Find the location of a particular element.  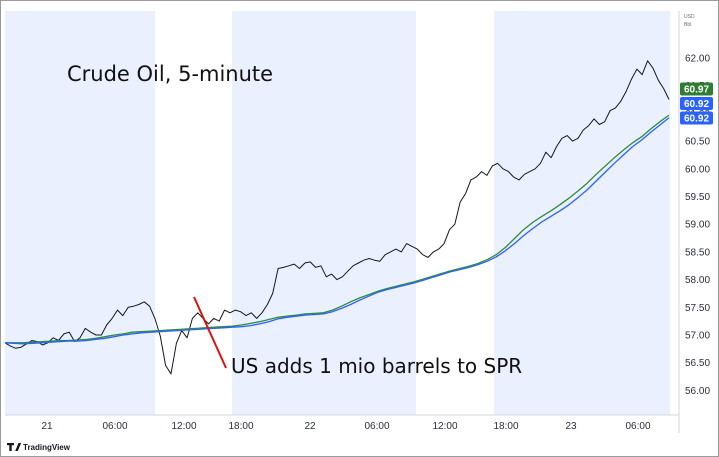

y-tick-label: 58.00 is located at coordinates (697, 280).